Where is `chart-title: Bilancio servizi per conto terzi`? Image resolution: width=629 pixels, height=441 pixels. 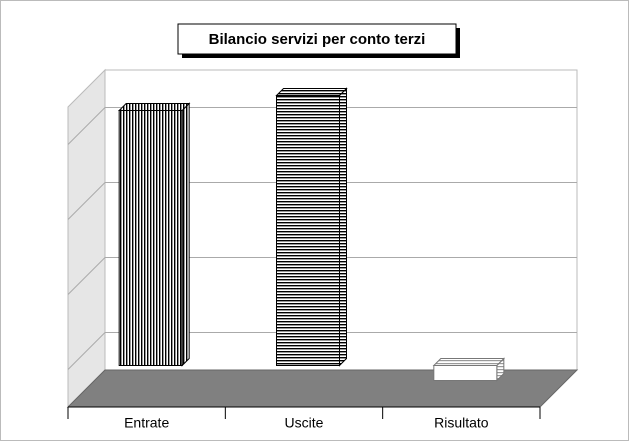 chart-title: Bilancio servizi per conto terzi is located at coordinates (317, 39).